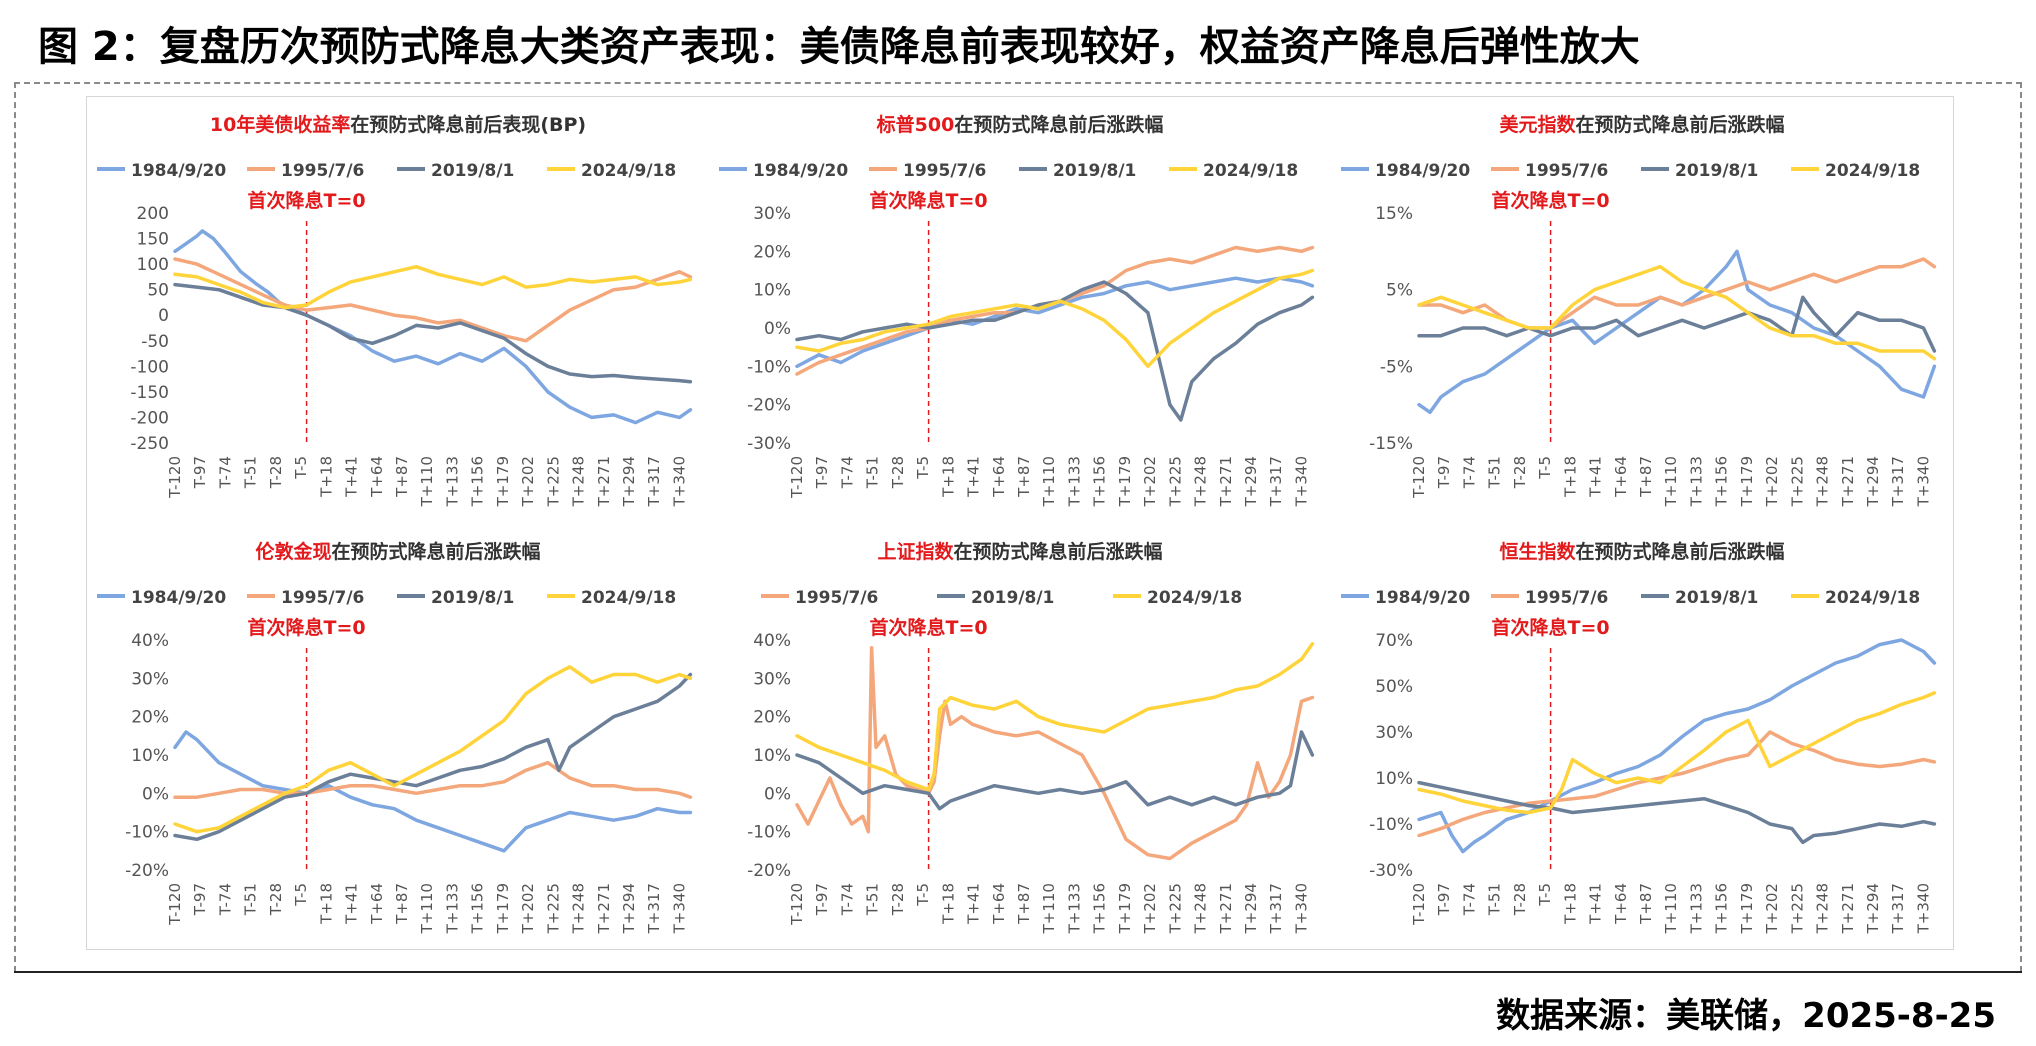 Image resolution: width=2036 pixels, height=1046 pixels. Describe the element at coordinates (1394, 733) in the screenshot. I see `y-tick-label: 30%` at that location.